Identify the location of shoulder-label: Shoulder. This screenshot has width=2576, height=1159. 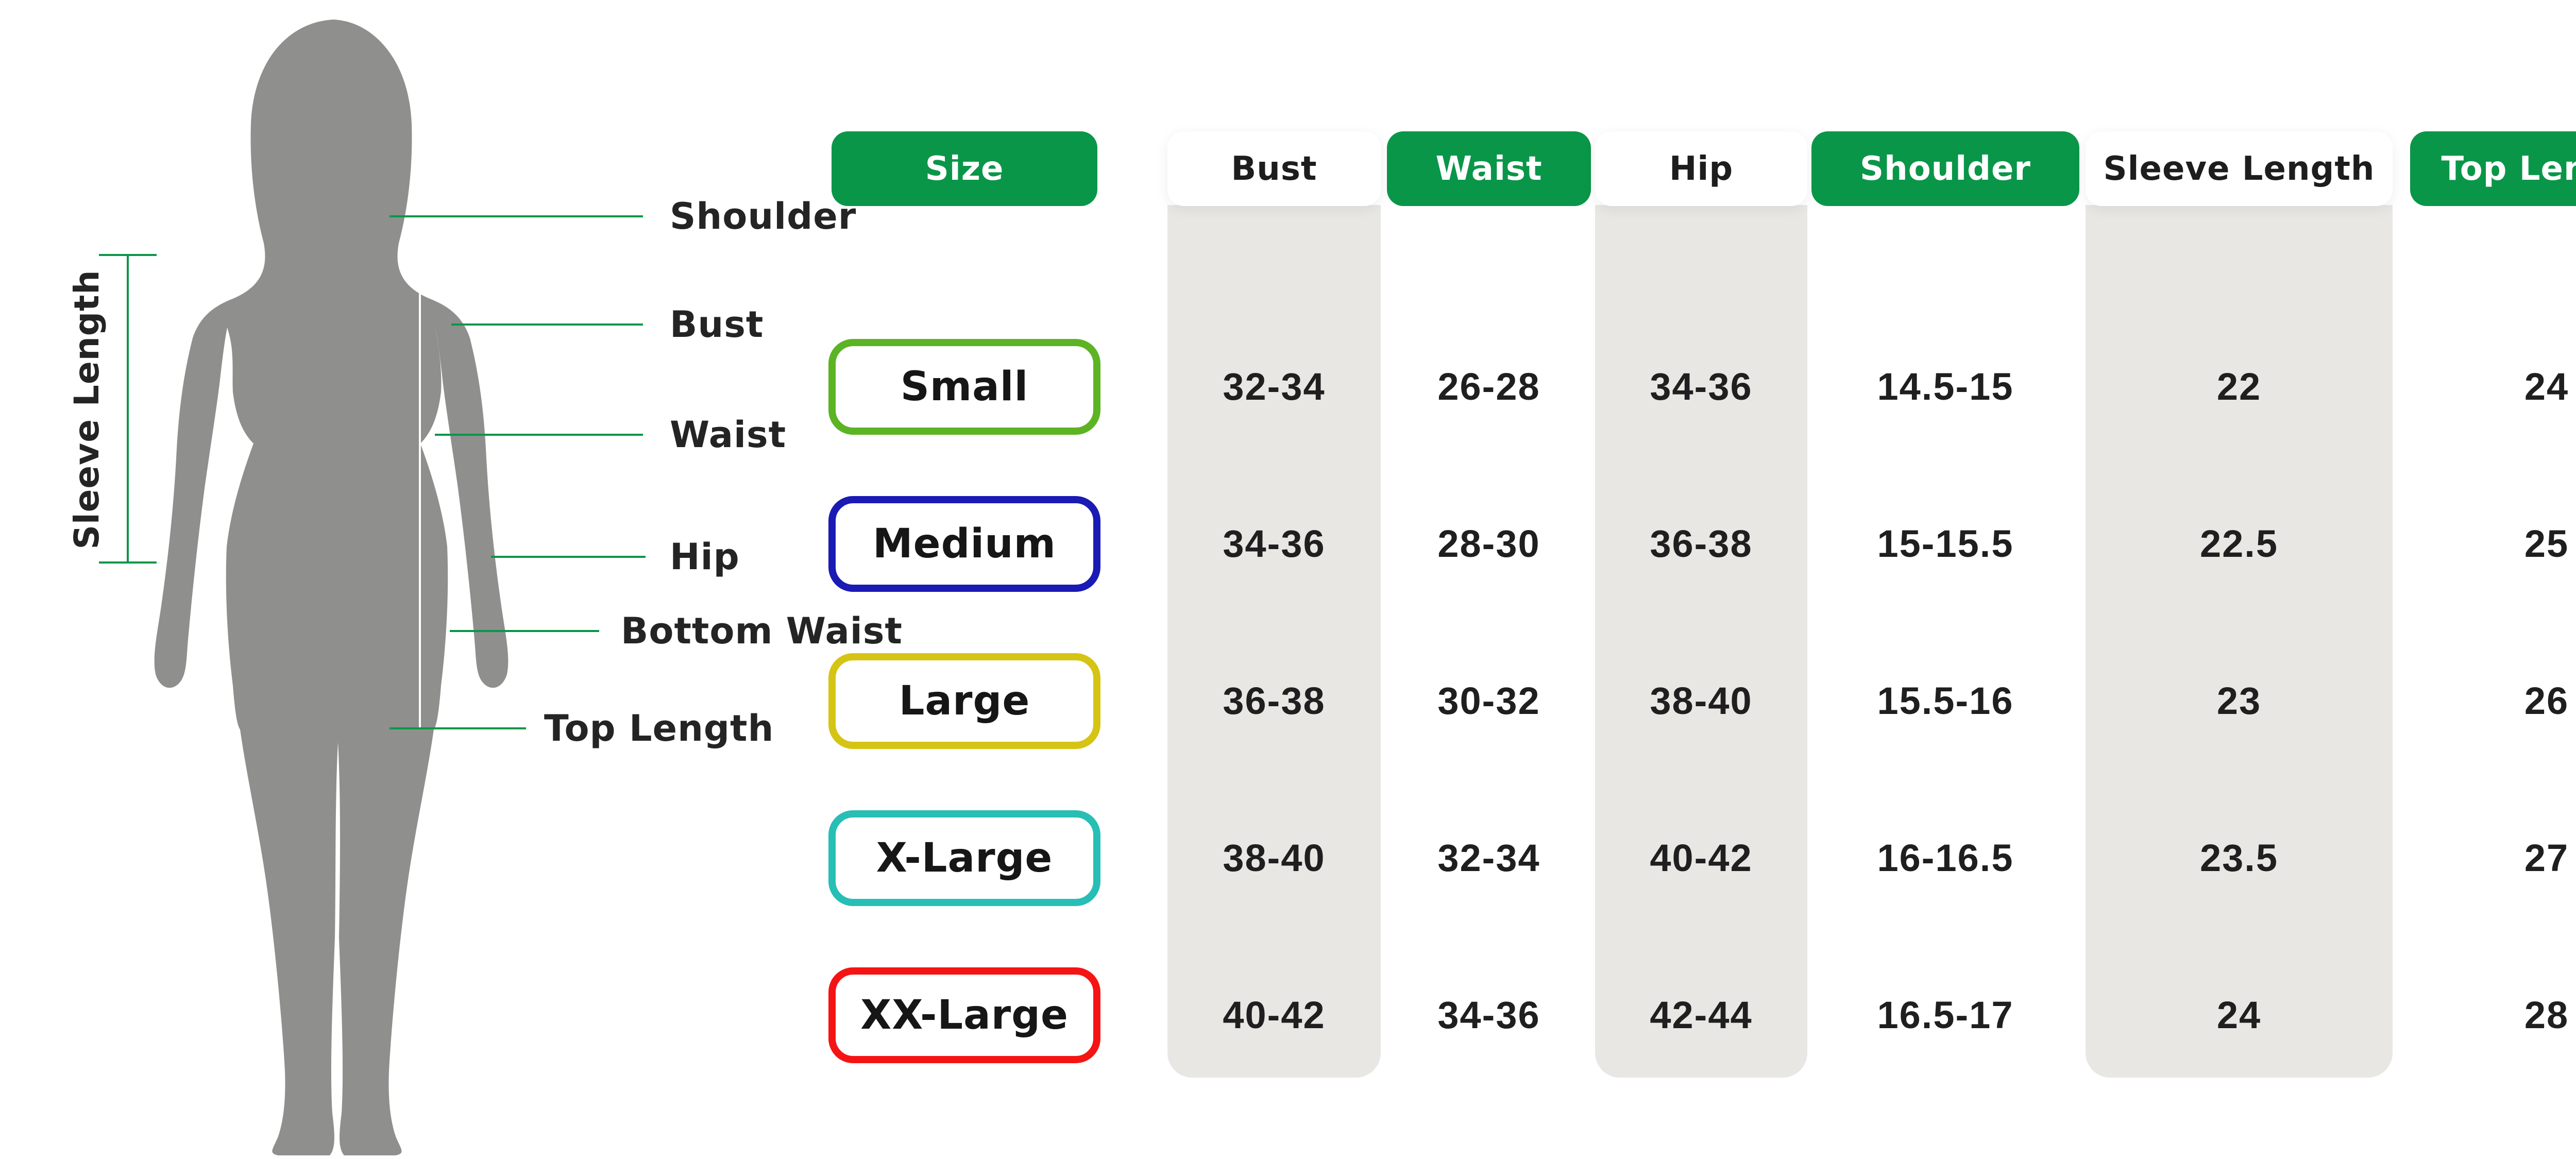
(763, 216).